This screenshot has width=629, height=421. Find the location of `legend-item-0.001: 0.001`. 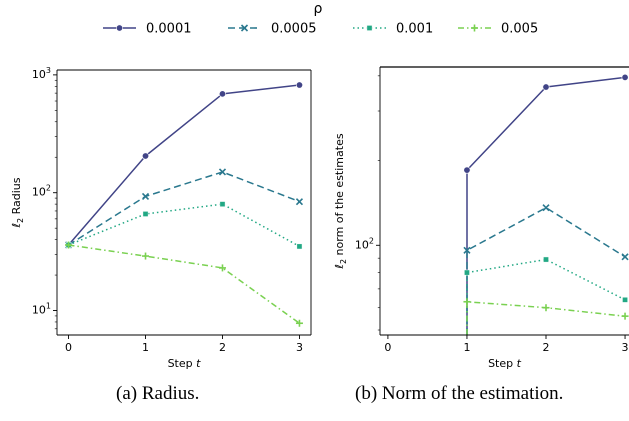

legend-item-0.001: 0.001 is located at coordinates (393, 29).